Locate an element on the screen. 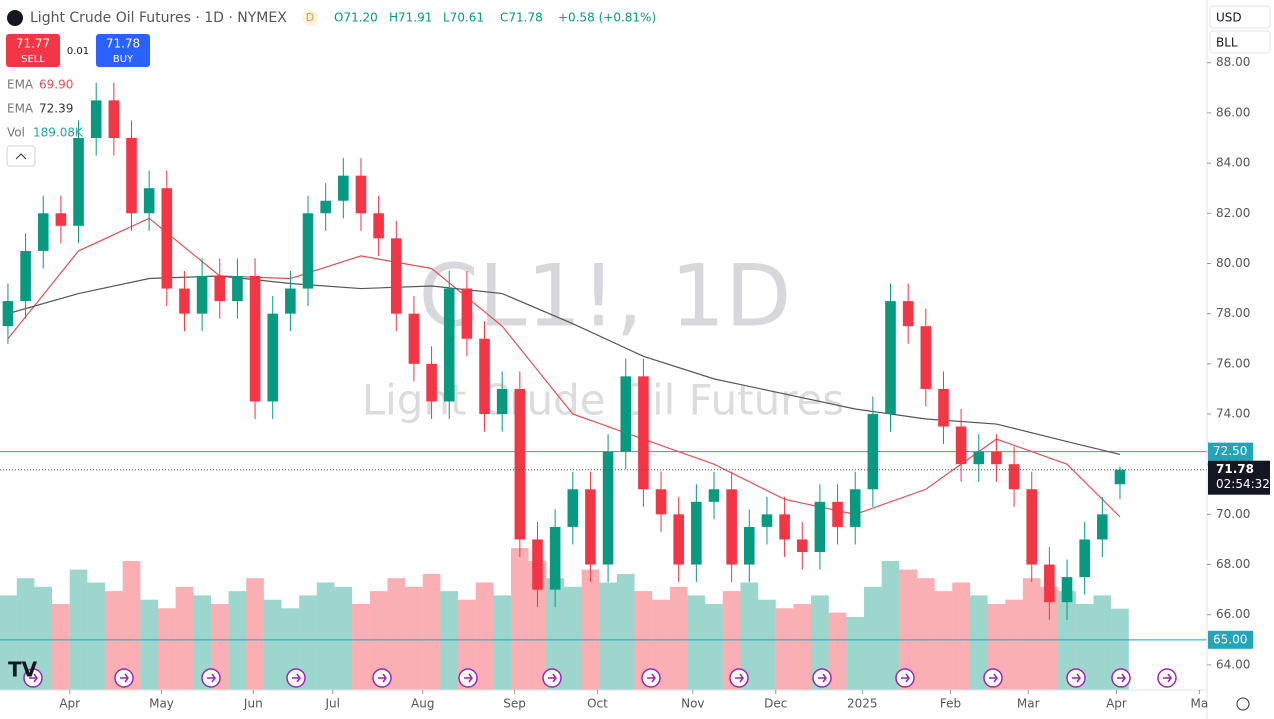 The image size is (1274, 719). settings-icon is located at coordinates (1243, 704).